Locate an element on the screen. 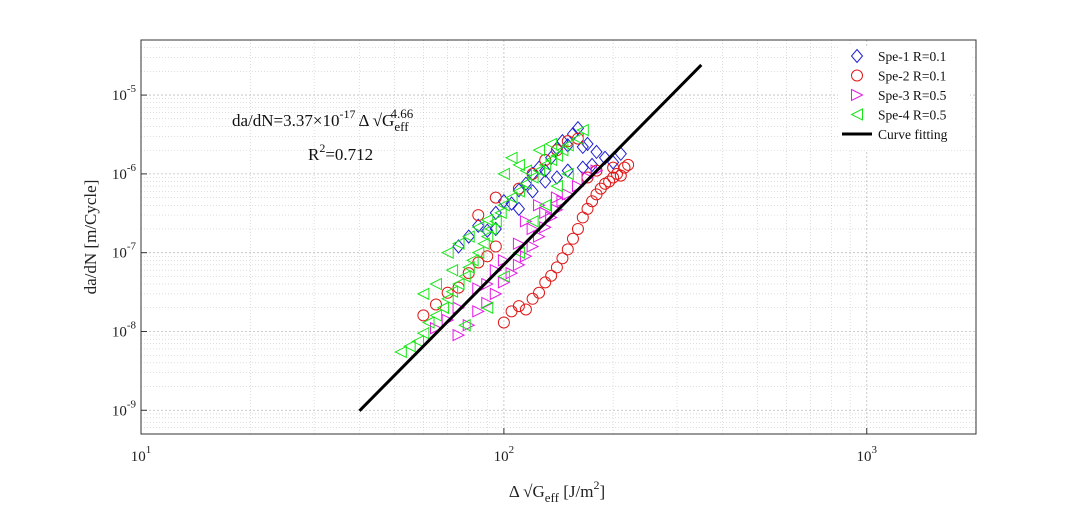 This screenshot has width=1080, height=506. x-axis-label-unit-sup: 2 is located at coordinates (596, 485).